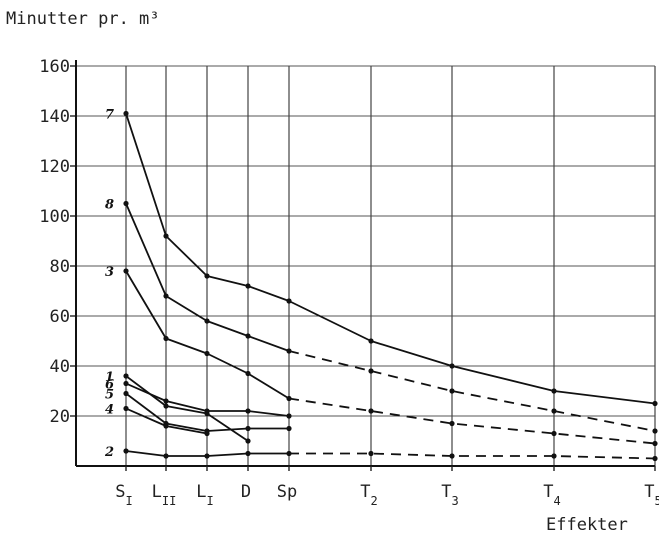 The width and height of the screenshot is (659, 536). Describe the element at coordinates (587, 525) in the screenshot. I see `x-axis-title: Effekter` at that location.